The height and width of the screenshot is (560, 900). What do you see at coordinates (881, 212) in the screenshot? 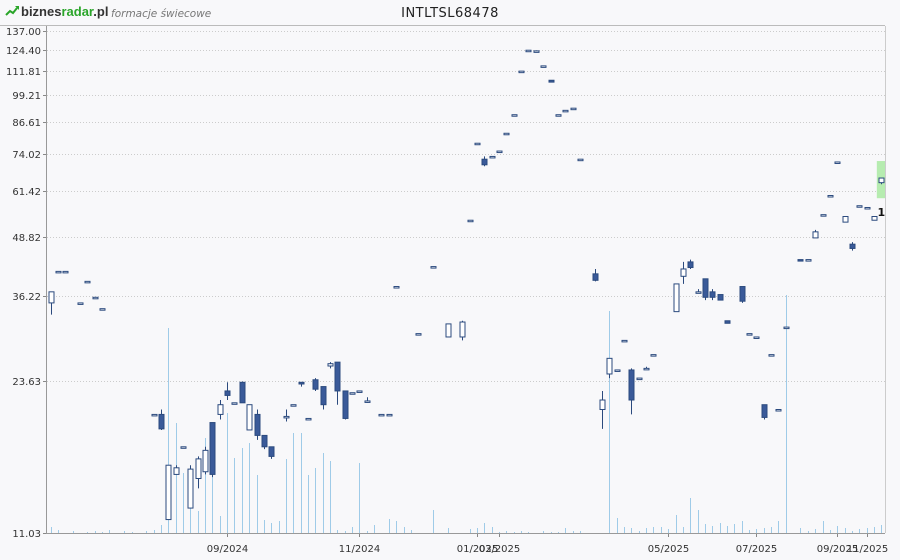
I see `pattern-marker-label: 1` at bounding box center [881, 212].